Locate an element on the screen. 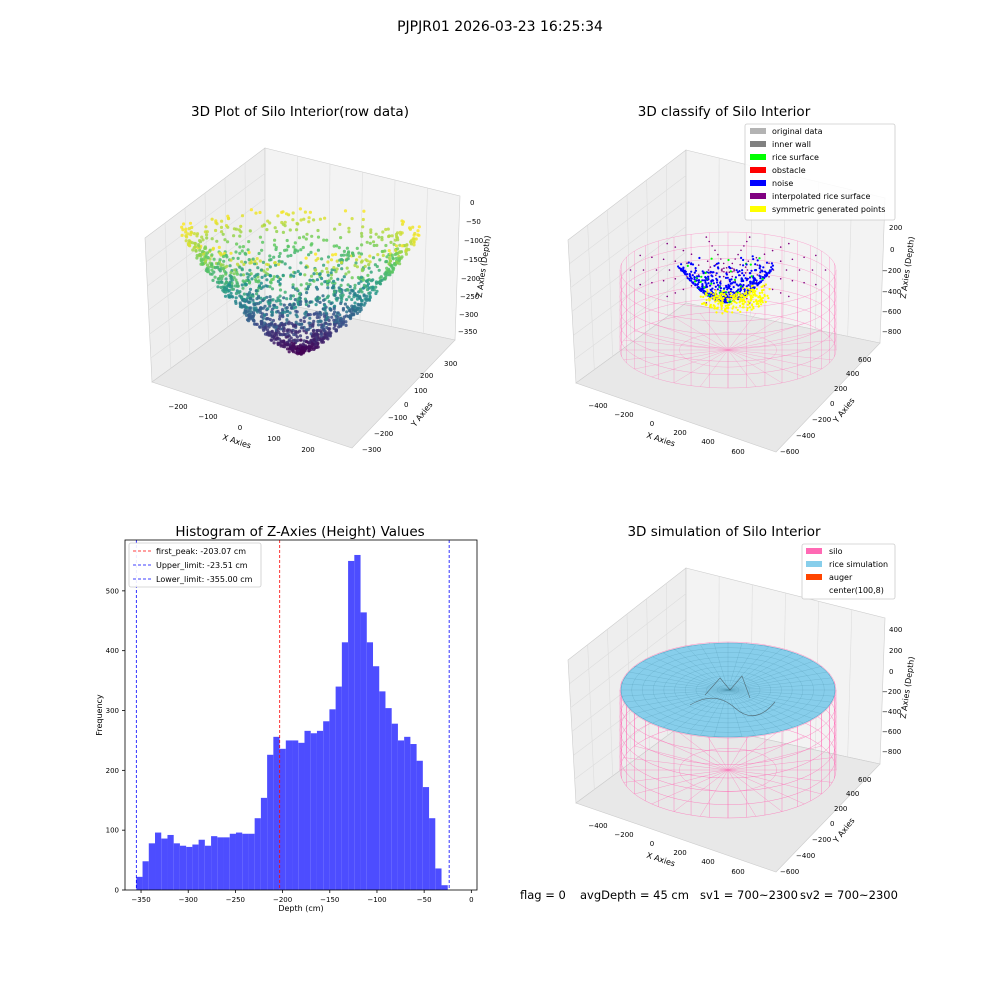 The image size is (1000, 1000). panel2-classified-points is located at coordinates (728, 275).